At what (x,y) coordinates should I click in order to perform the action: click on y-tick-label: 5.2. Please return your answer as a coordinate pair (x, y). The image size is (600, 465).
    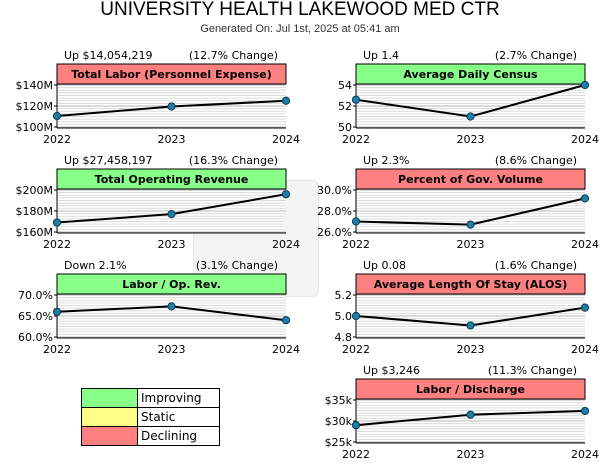
    Looking at the image, I should click on (344, 295).